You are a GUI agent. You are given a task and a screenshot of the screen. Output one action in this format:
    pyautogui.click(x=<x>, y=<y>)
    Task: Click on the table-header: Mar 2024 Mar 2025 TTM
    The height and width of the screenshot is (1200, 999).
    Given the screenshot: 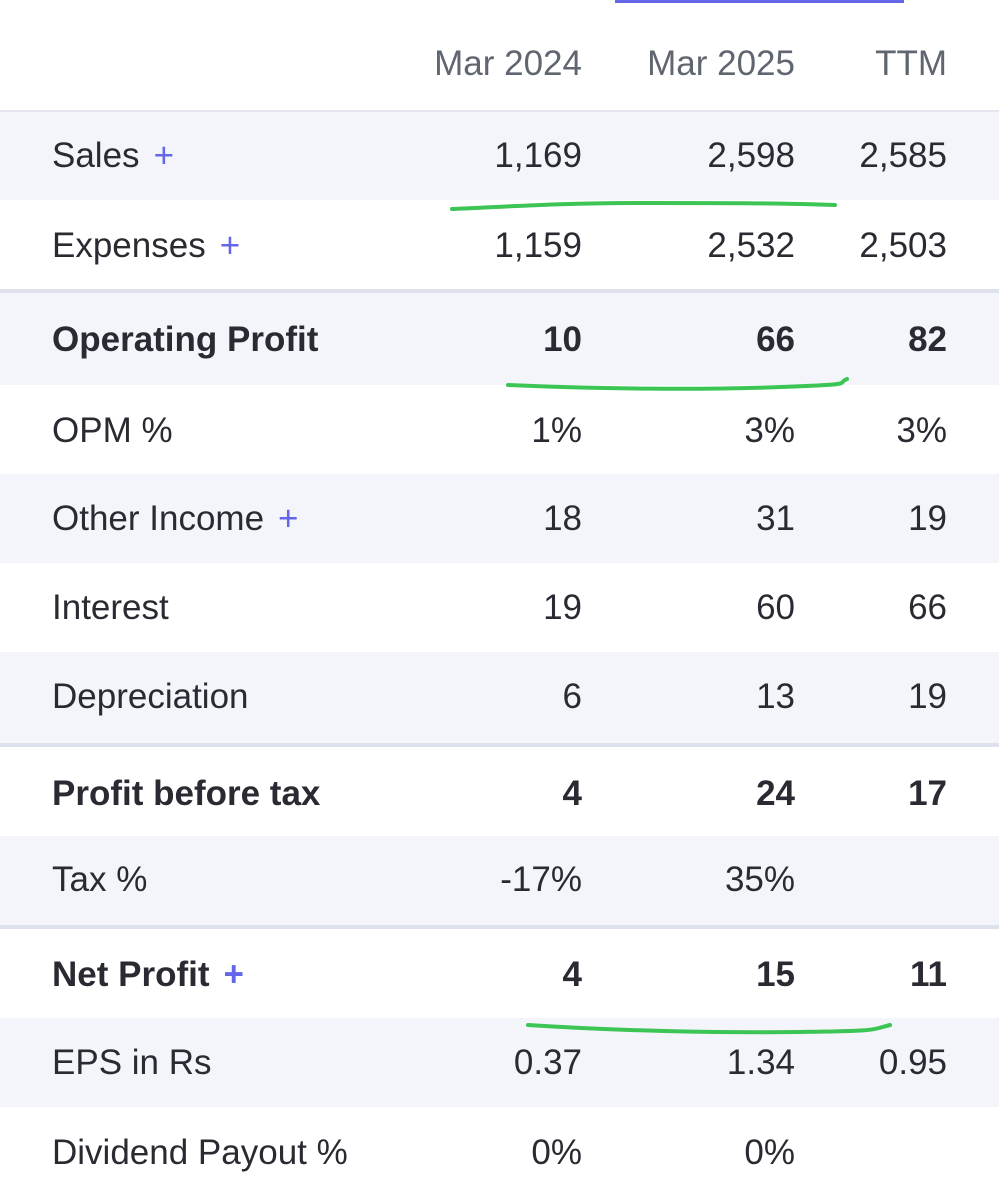 What is the action you would take?
    pyautogui.click(x=499, y=56)
    